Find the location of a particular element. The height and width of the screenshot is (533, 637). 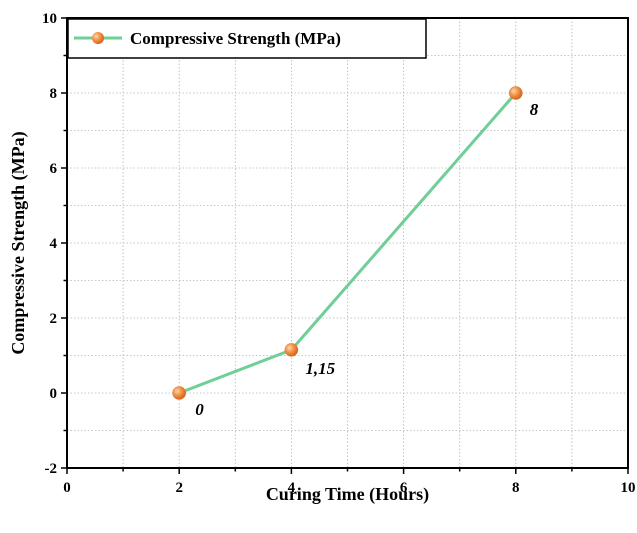

data-label: 8 is located at coordinates (534, 109).